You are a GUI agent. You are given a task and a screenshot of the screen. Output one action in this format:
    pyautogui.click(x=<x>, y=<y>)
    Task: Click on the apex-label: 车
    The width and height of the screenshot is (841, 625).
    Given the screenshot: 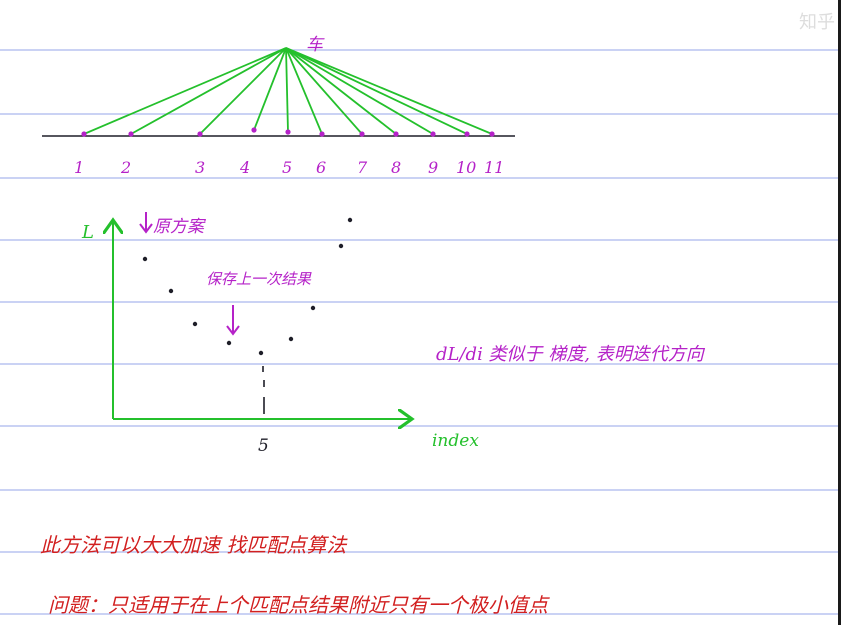 What is the action you would take?
    pyautogui.click(x=315, y=45)
    